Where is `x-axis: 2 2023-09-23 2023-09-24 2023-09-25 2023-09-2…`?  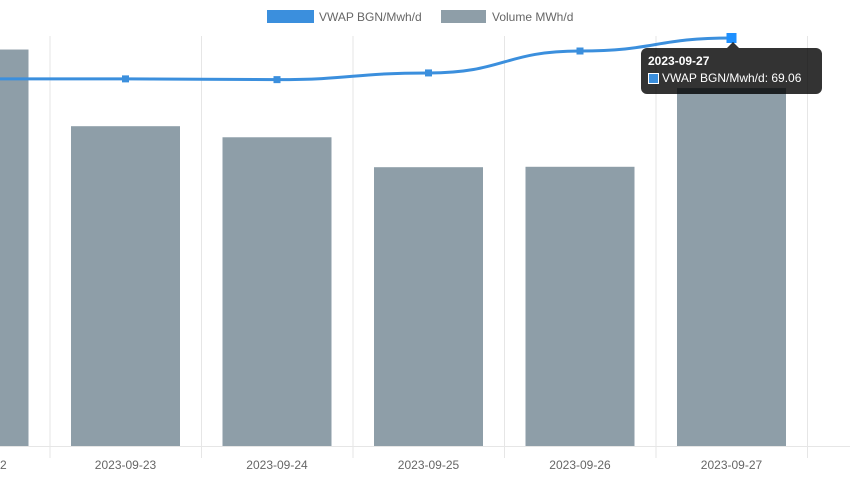 x-axis: 2 2023-09-23 2023-09-24 2023-09-25 2023-09-2… is located at coordinates (381, 465).